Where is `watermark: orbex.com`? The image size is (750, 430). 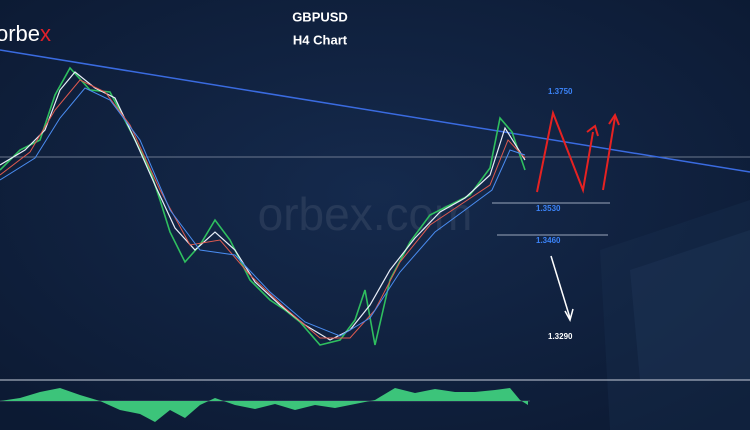 watermark: orbex.com is located at coordinates (365, 214).